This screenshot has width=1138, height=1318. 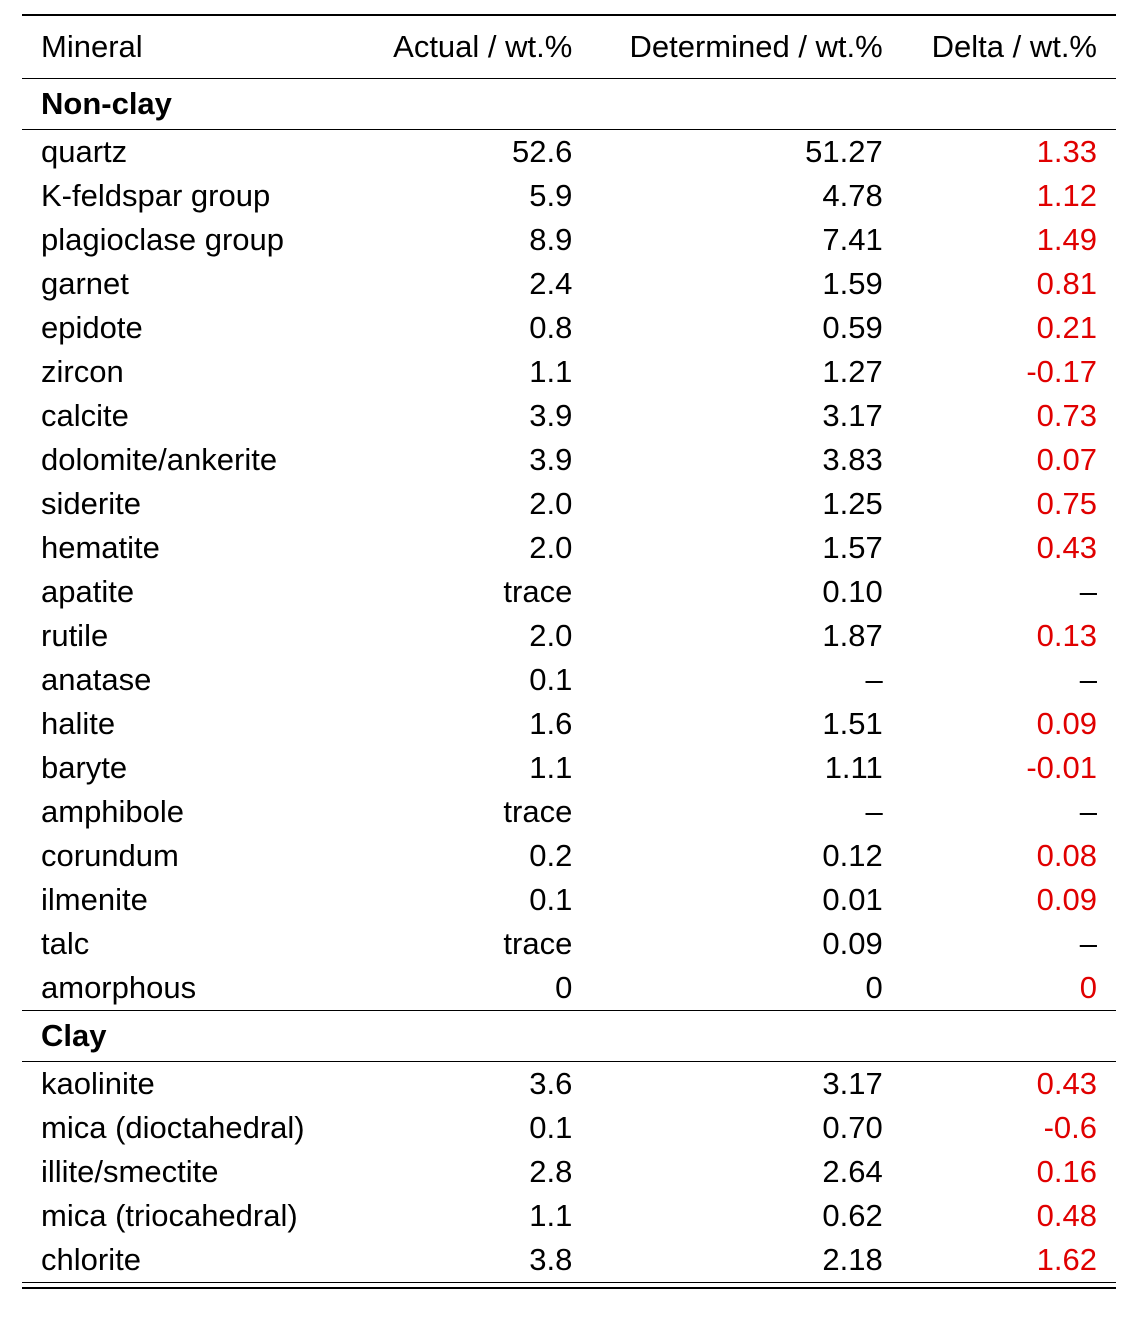 I want to click on mineral-cell: mica (triocahedral), so click(x=169, y=1215).